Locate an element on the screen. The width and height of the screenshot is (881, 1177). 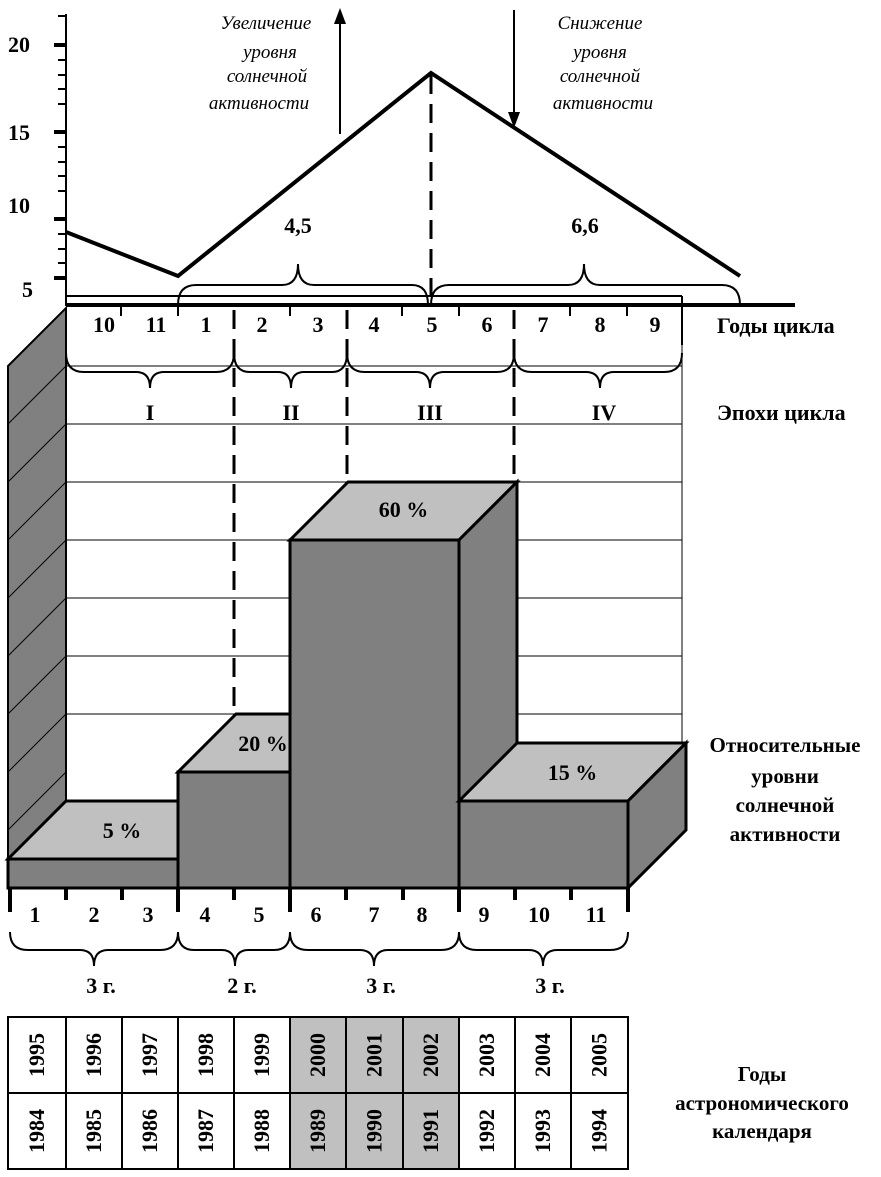
calendar-year: 1991 is located at coordinates (430, 1131).